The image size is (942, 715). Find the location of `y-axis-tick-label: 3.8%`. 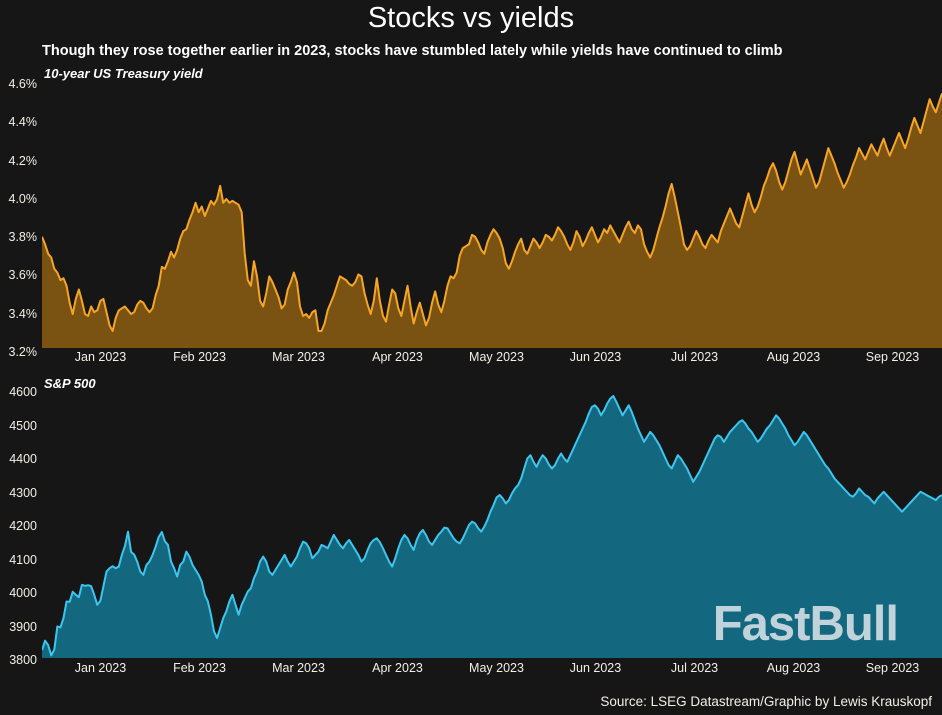

y-axis-tick-label: 3.8% is located at coordinates (23, 237).